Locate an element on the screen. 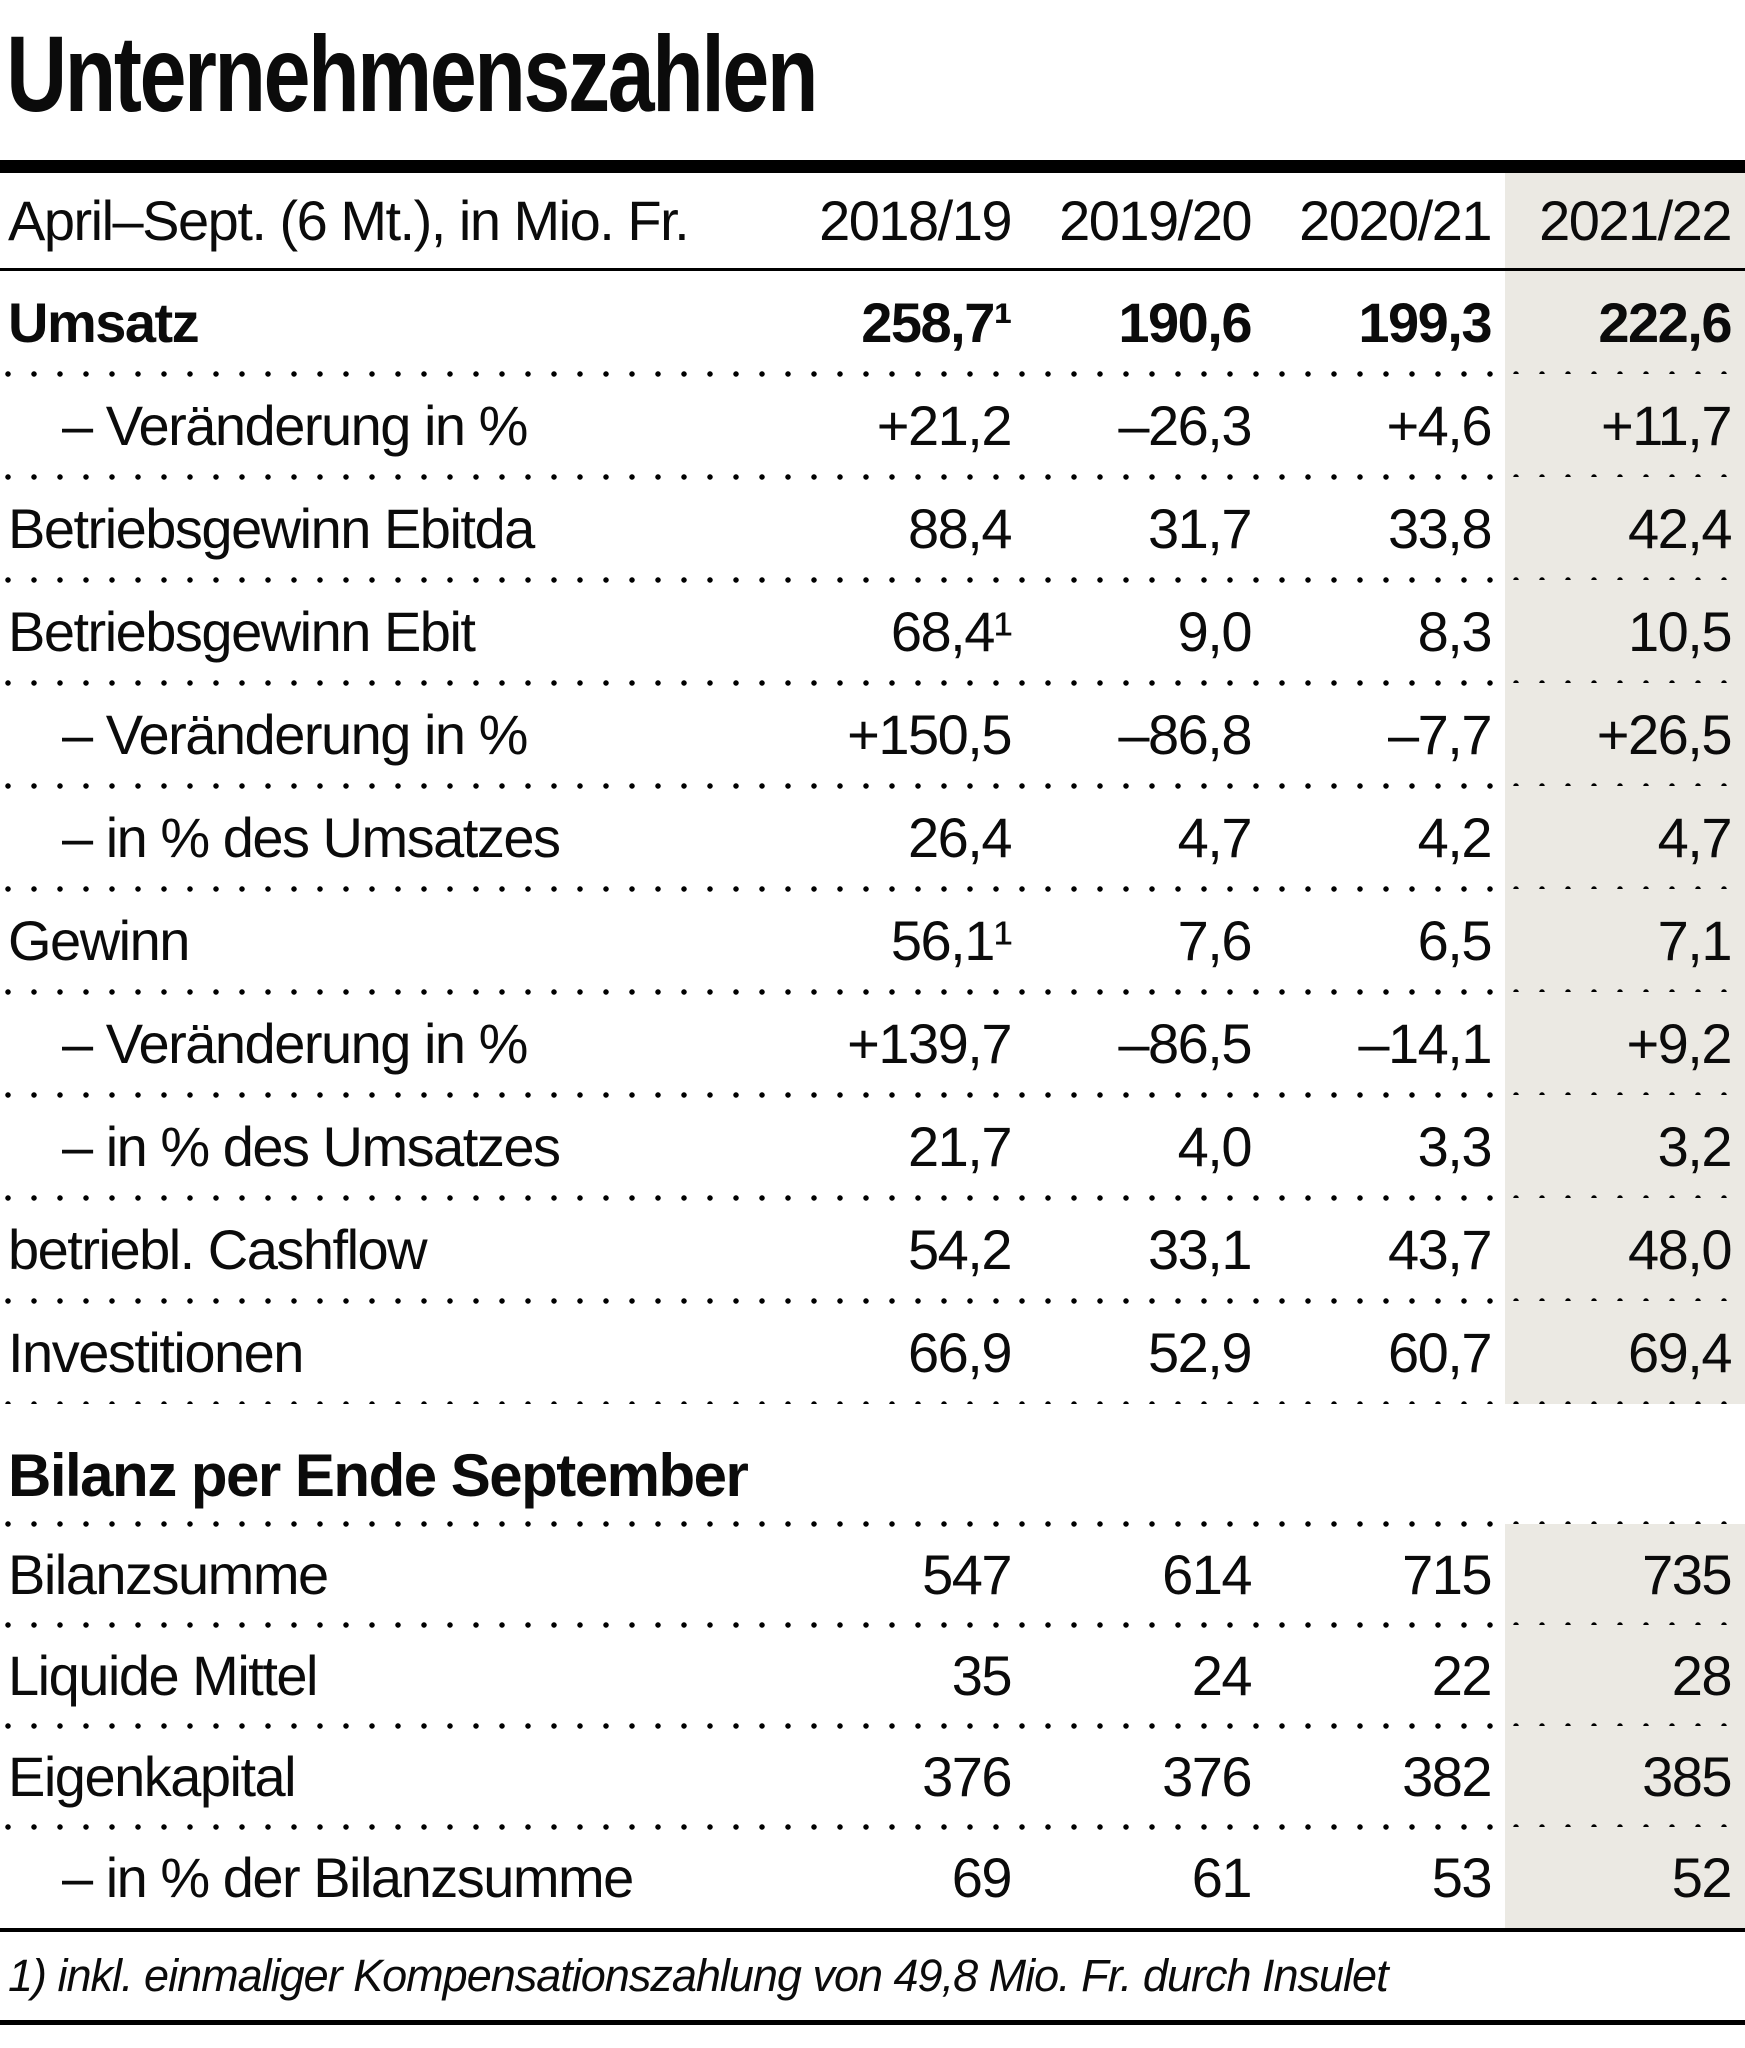 The image size is (1745, 2048). table-row: Eigenkapital 376 376 382 385 is located at coordinates (872, 1778).